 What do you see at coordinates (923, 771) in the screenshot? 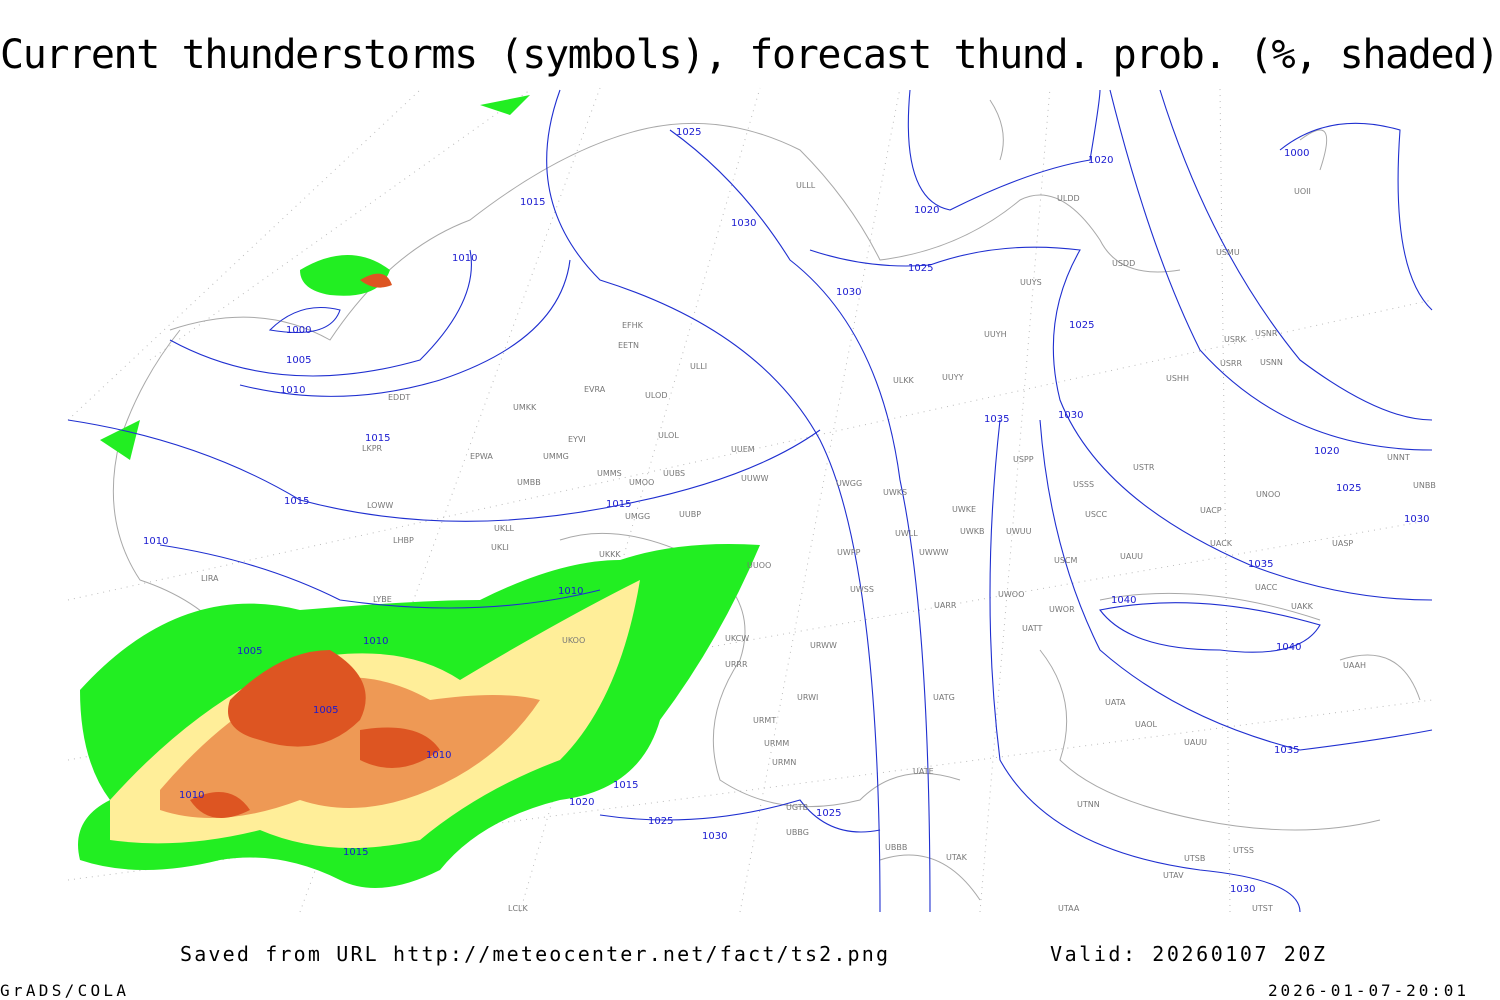
I see `station-code: UATE` at bounding box center [923, 771].